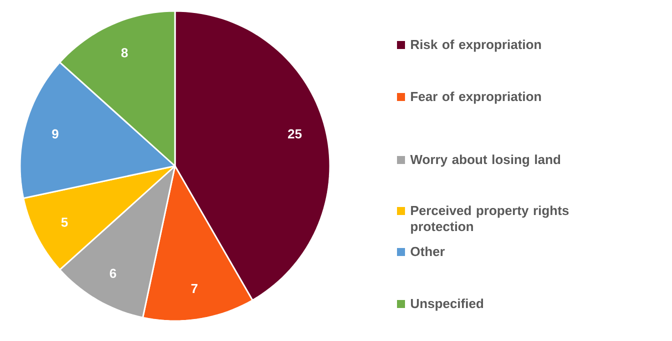  Describe the element at coordinates (476, 46) in the screenshot. I see `legend-label: Risk of expropriation` at that location.